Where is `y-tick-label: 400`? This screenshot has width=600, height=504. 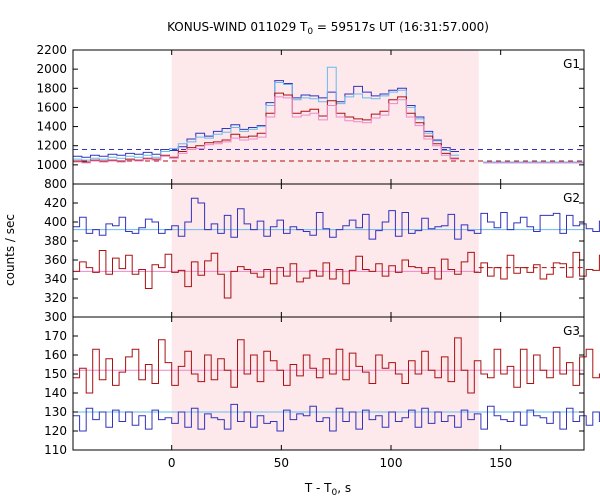
y-tick-label: 400 is located at coordinates (55, 222).